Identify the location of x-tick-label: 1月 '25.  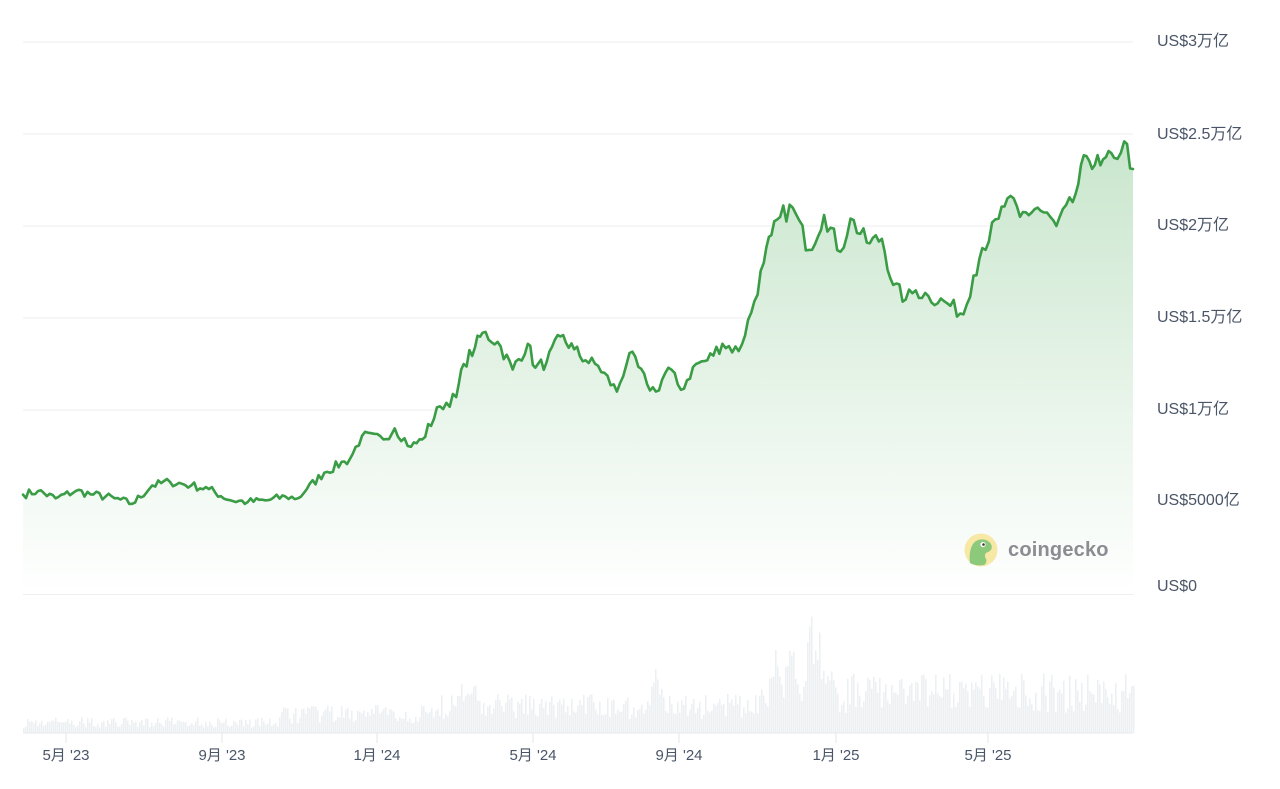
(836, 755).